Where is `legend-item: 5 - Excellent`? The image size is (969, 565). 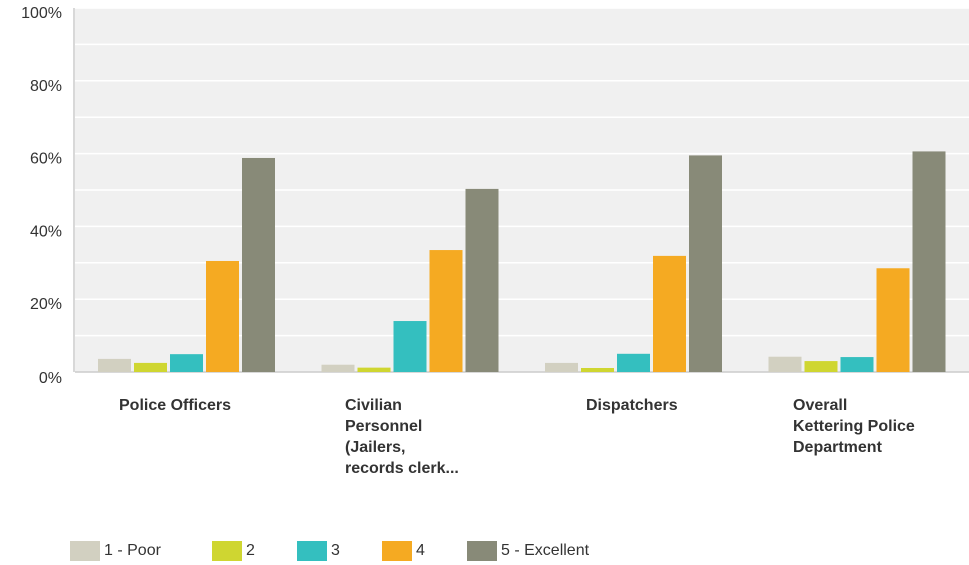
legend-item: 5 - Excellent is located at coordinates (528, 551).